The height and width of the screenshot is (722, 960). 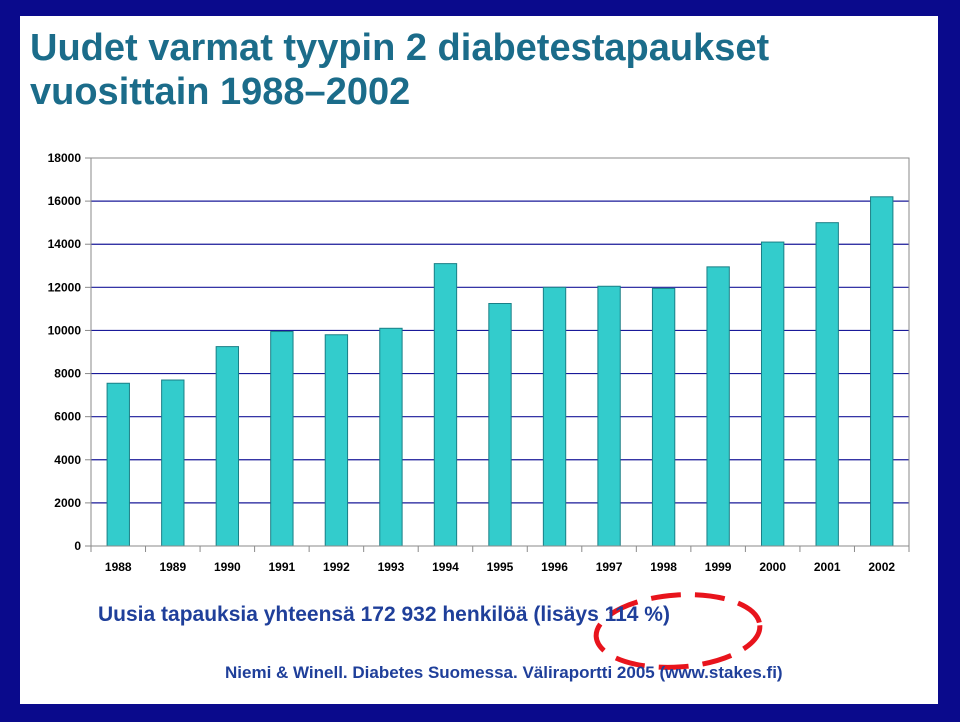 What do you see at coordinates (65, 330) in the screenshot?
I see `y-tick-label: 10000` at bounding box center [65, 330].